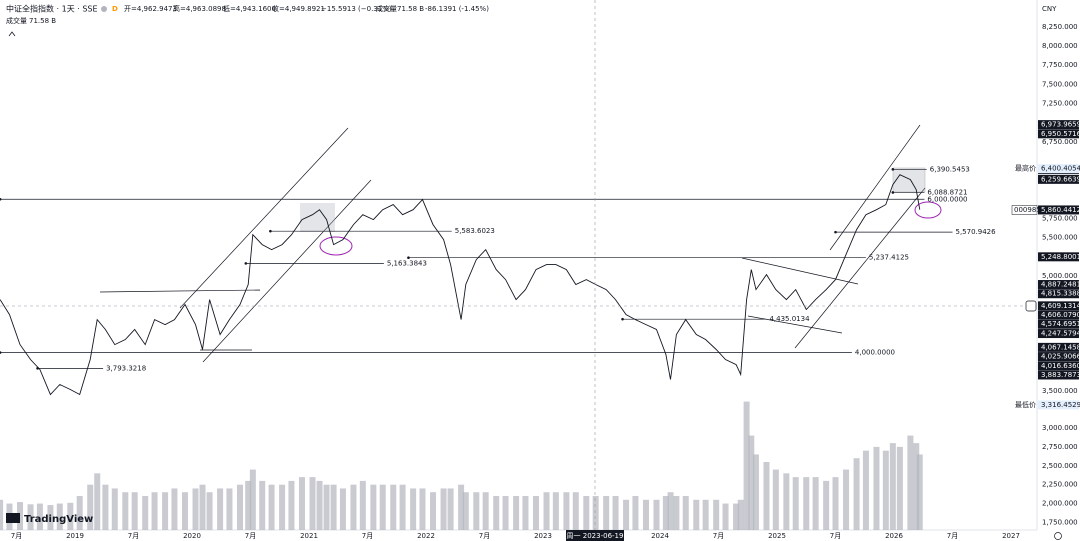 This screenshot has height=541, width=1080. I want to click on volume: 成交量71.58 B, so click(400, 8).